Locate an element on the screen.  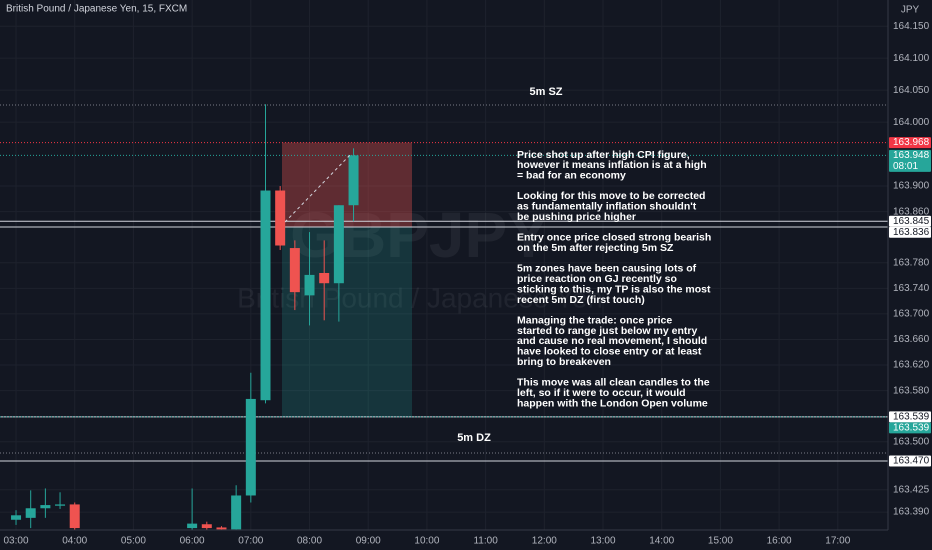
price-tag-label: 163.845 is located at coordinates (911, 221).